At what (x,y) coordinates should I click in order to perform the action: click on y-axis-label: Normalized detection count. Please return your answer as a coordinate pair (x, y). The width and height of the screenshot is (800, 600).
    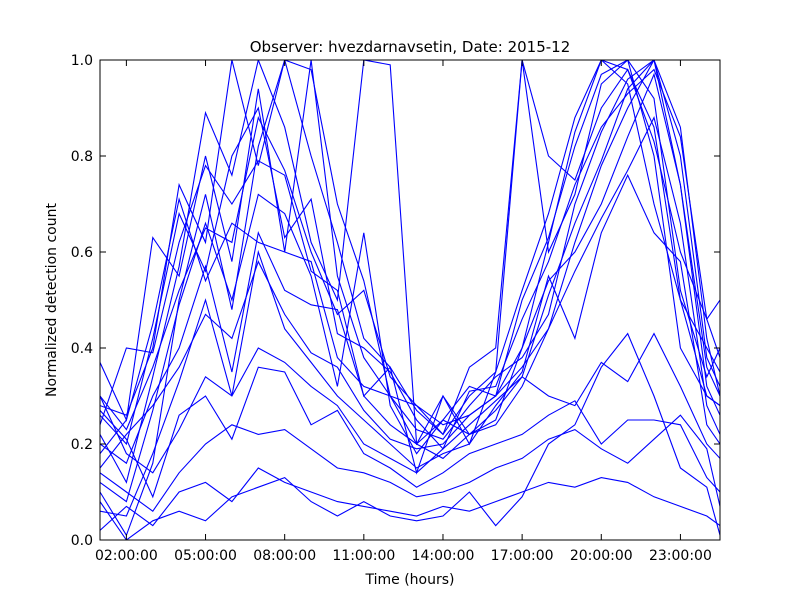
    Looking at the image, I should click on (52, 300).